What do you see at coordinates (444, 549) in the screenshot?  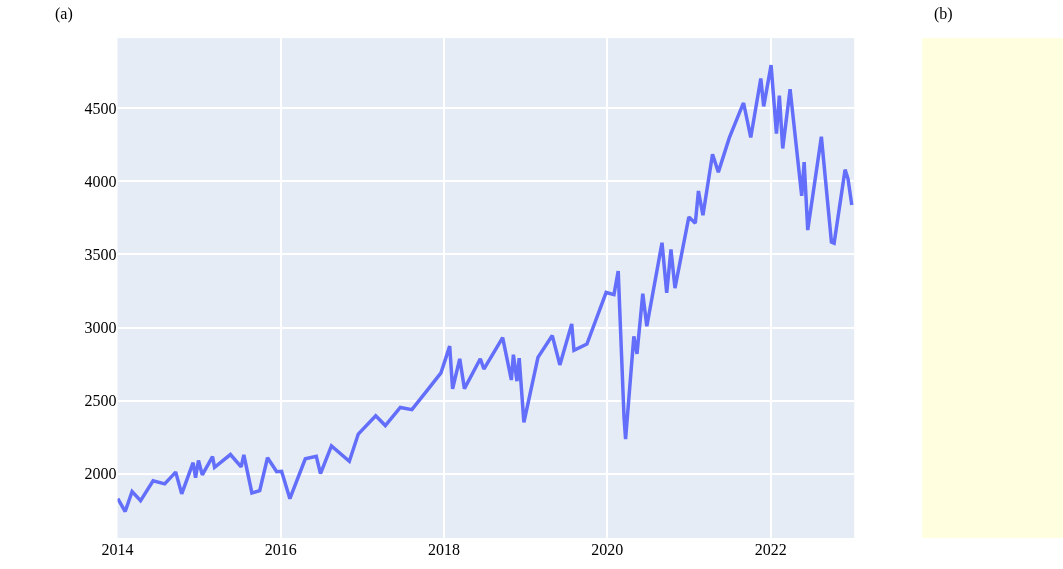 I see `x-tick-label: 2018` at bounding box center [444, 549].